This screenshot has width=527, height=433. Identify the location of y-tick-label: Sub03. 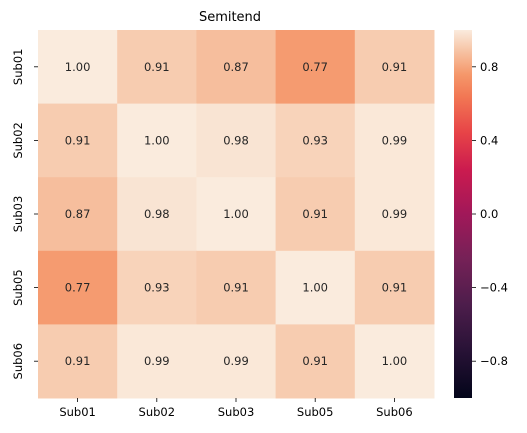
(18, 214).